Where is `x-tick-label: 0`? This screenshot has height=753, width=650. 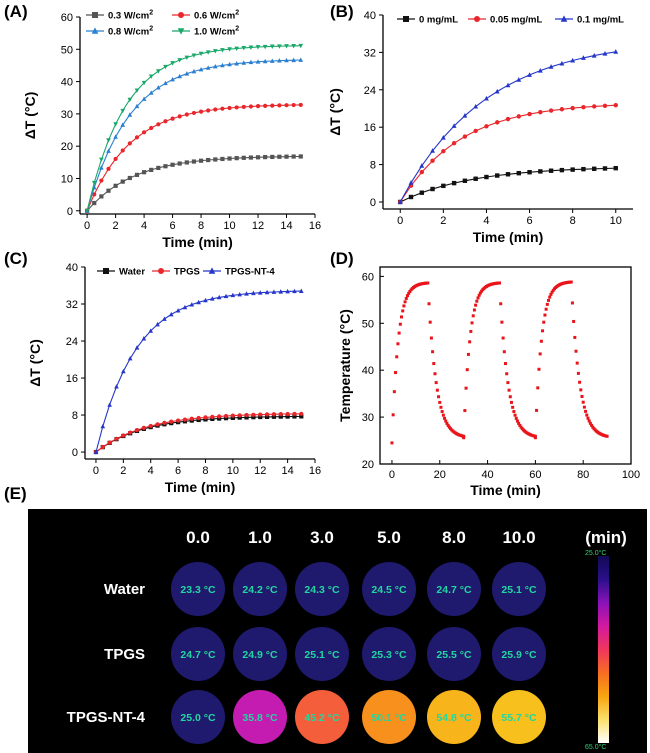 x-tick-label: 0 is located at coordinates (96, 471).